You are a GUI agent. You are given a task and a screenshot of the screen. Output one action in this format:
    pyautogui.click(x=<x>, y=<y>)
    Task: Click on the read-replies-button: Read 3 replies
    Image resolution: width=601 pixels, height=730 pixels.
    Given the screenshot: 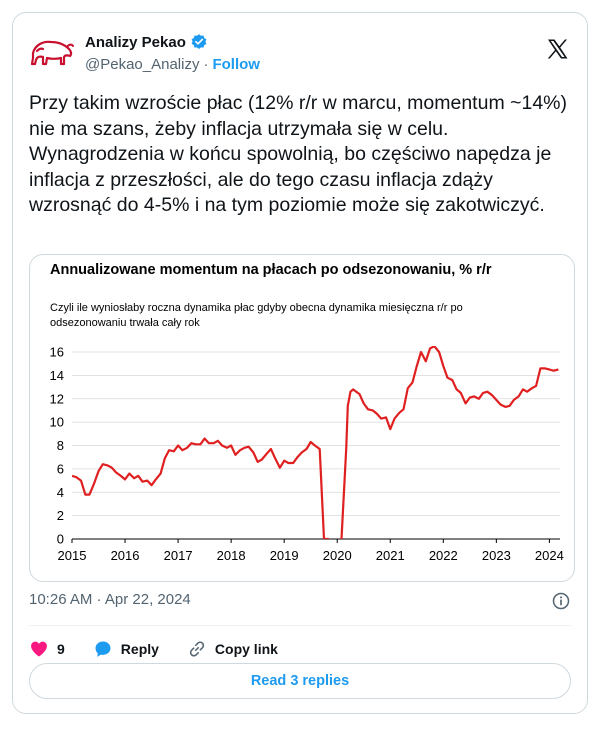 What is the action you would take?
    pyautogui.click(x=300, y=681)
    